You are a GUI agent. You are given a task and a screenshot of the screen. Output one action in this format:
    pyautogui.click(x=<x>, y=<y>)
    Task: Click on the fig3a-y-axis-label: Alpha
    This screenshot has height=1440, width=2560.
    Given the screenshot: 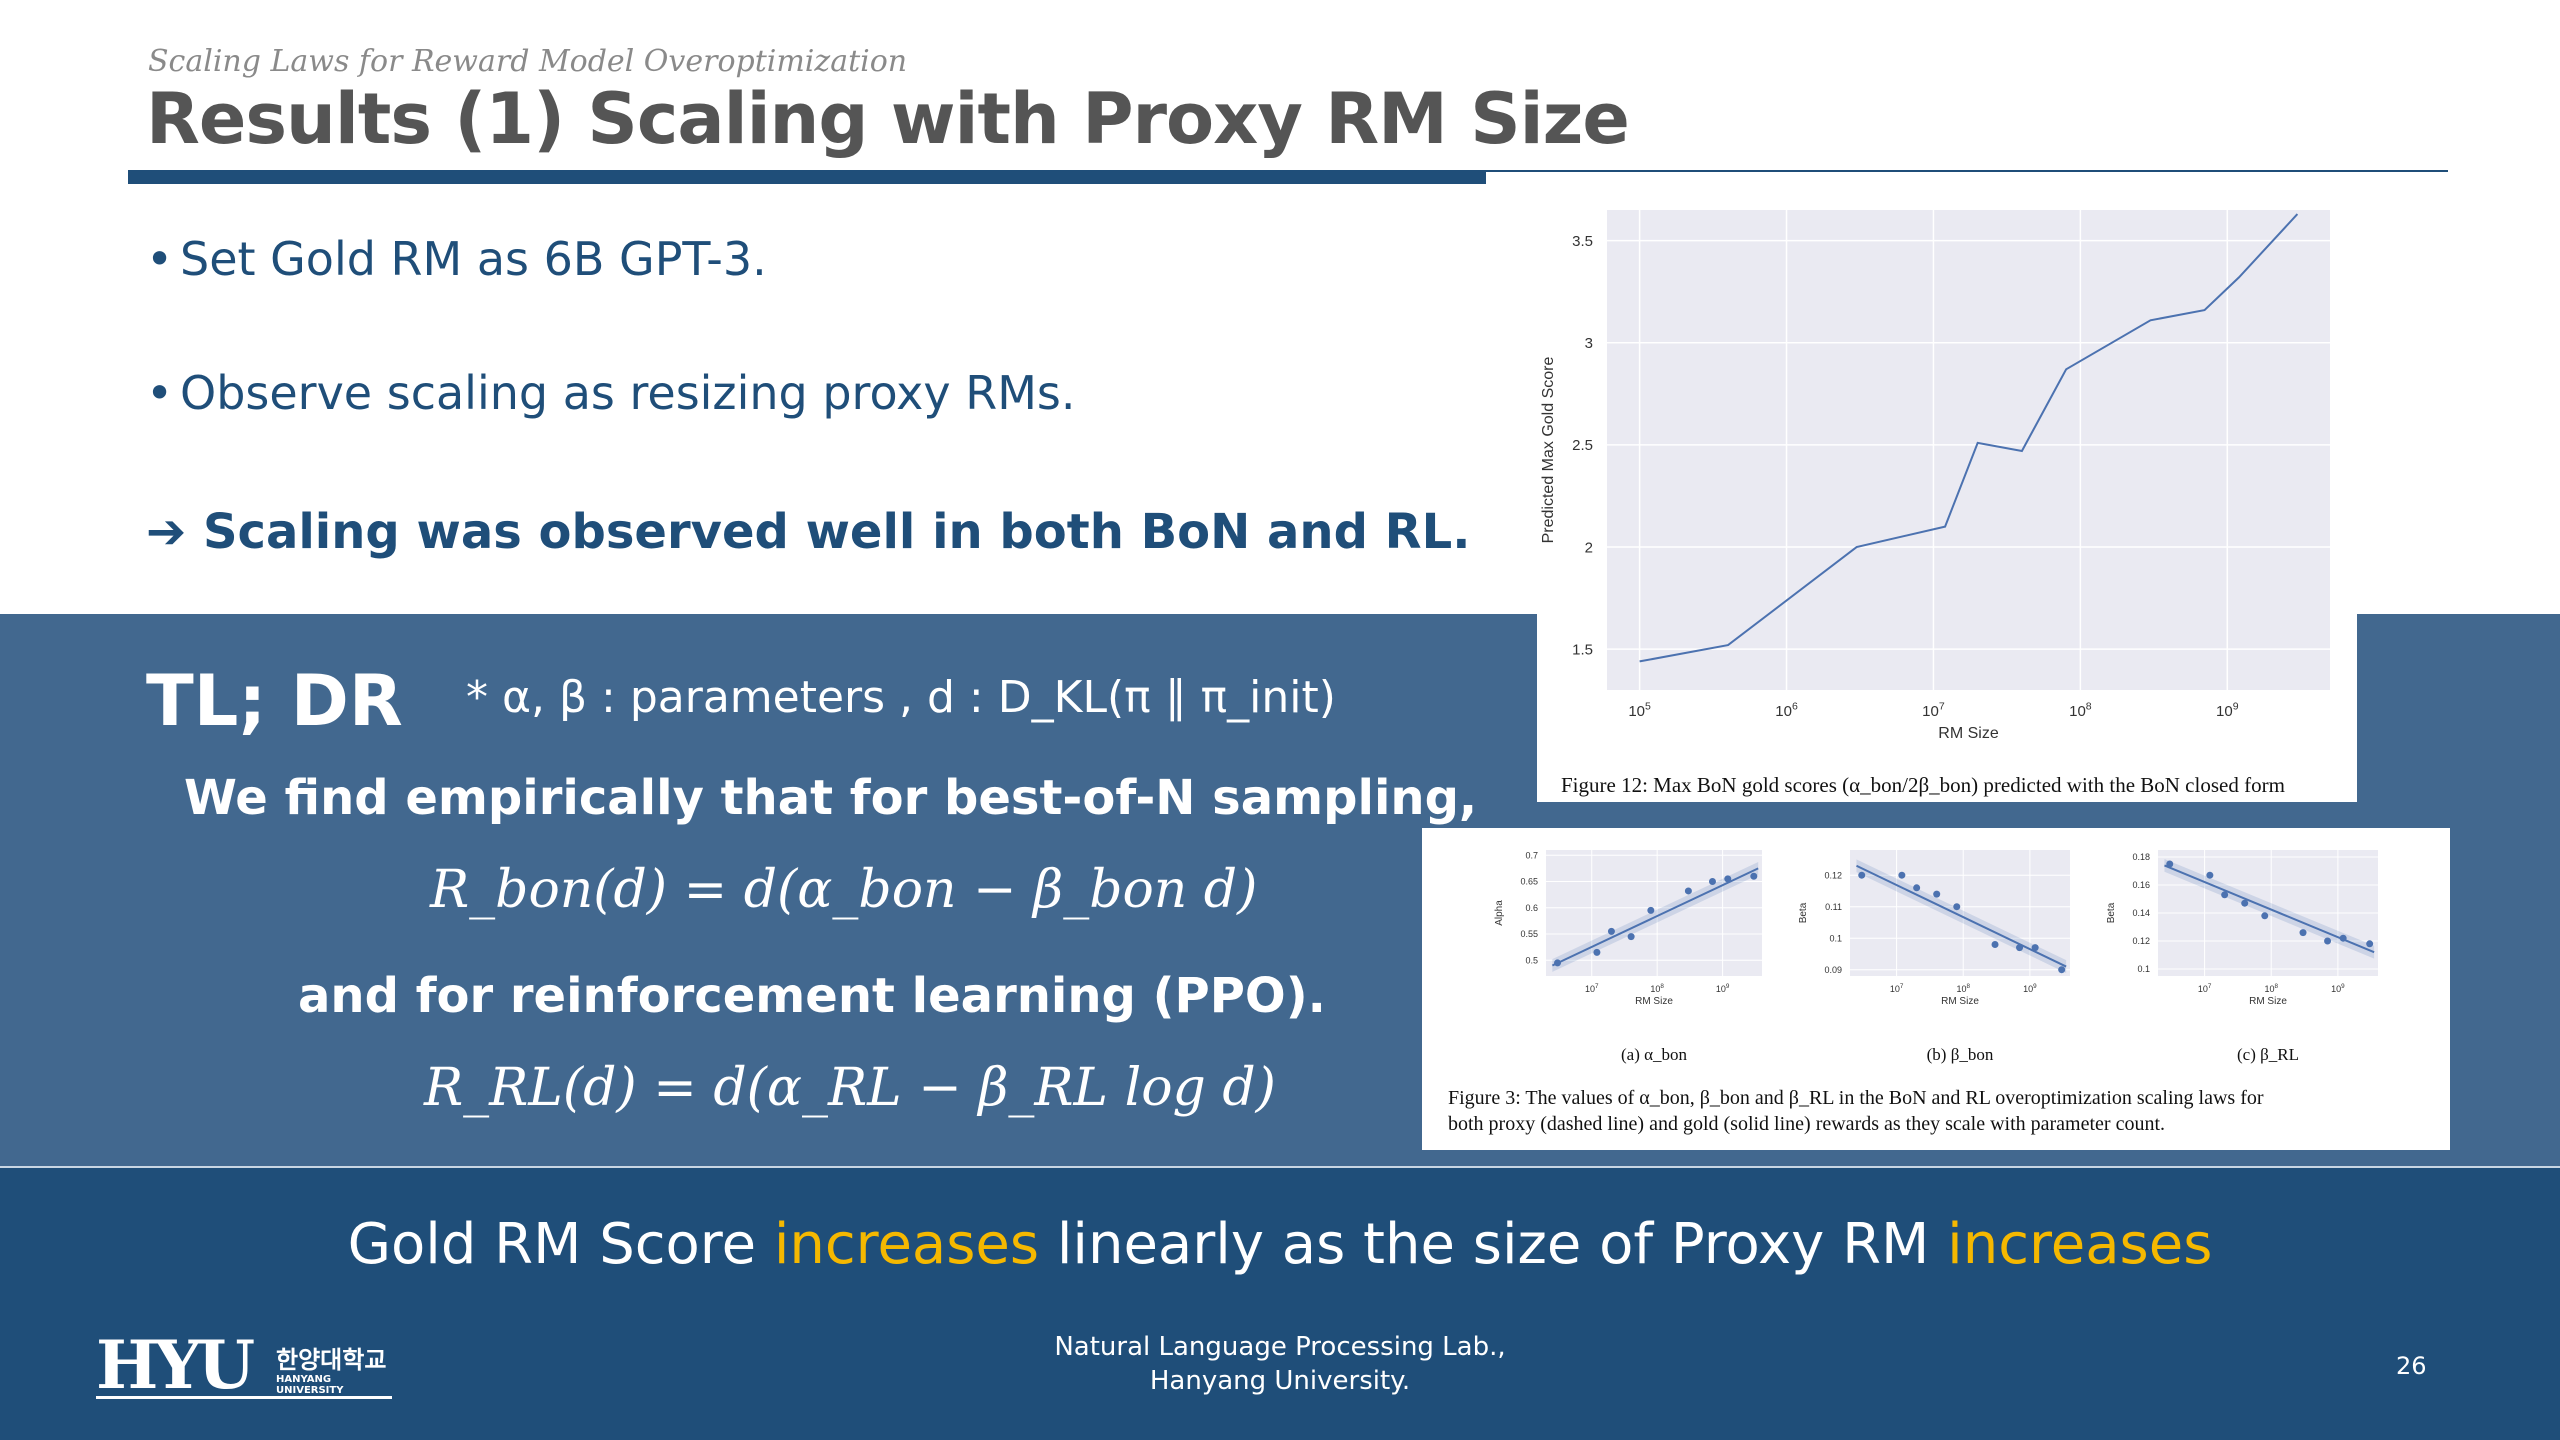 What is the action you would take?
    pyautogui.click(x=1499, y=913)
    